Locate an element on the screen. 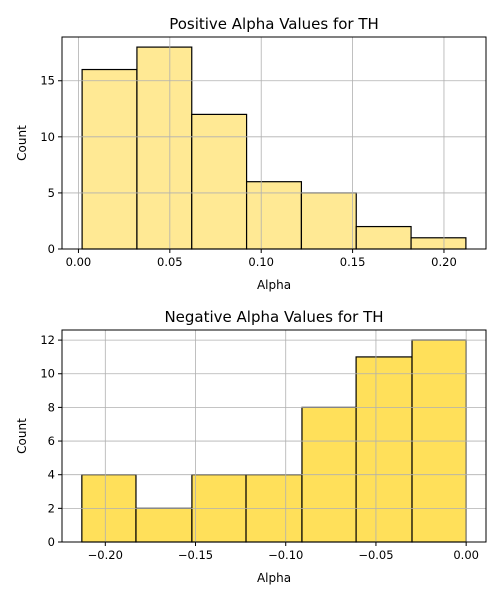  negative-ytick-label-5: 10 is located at coordinates (47, 374).